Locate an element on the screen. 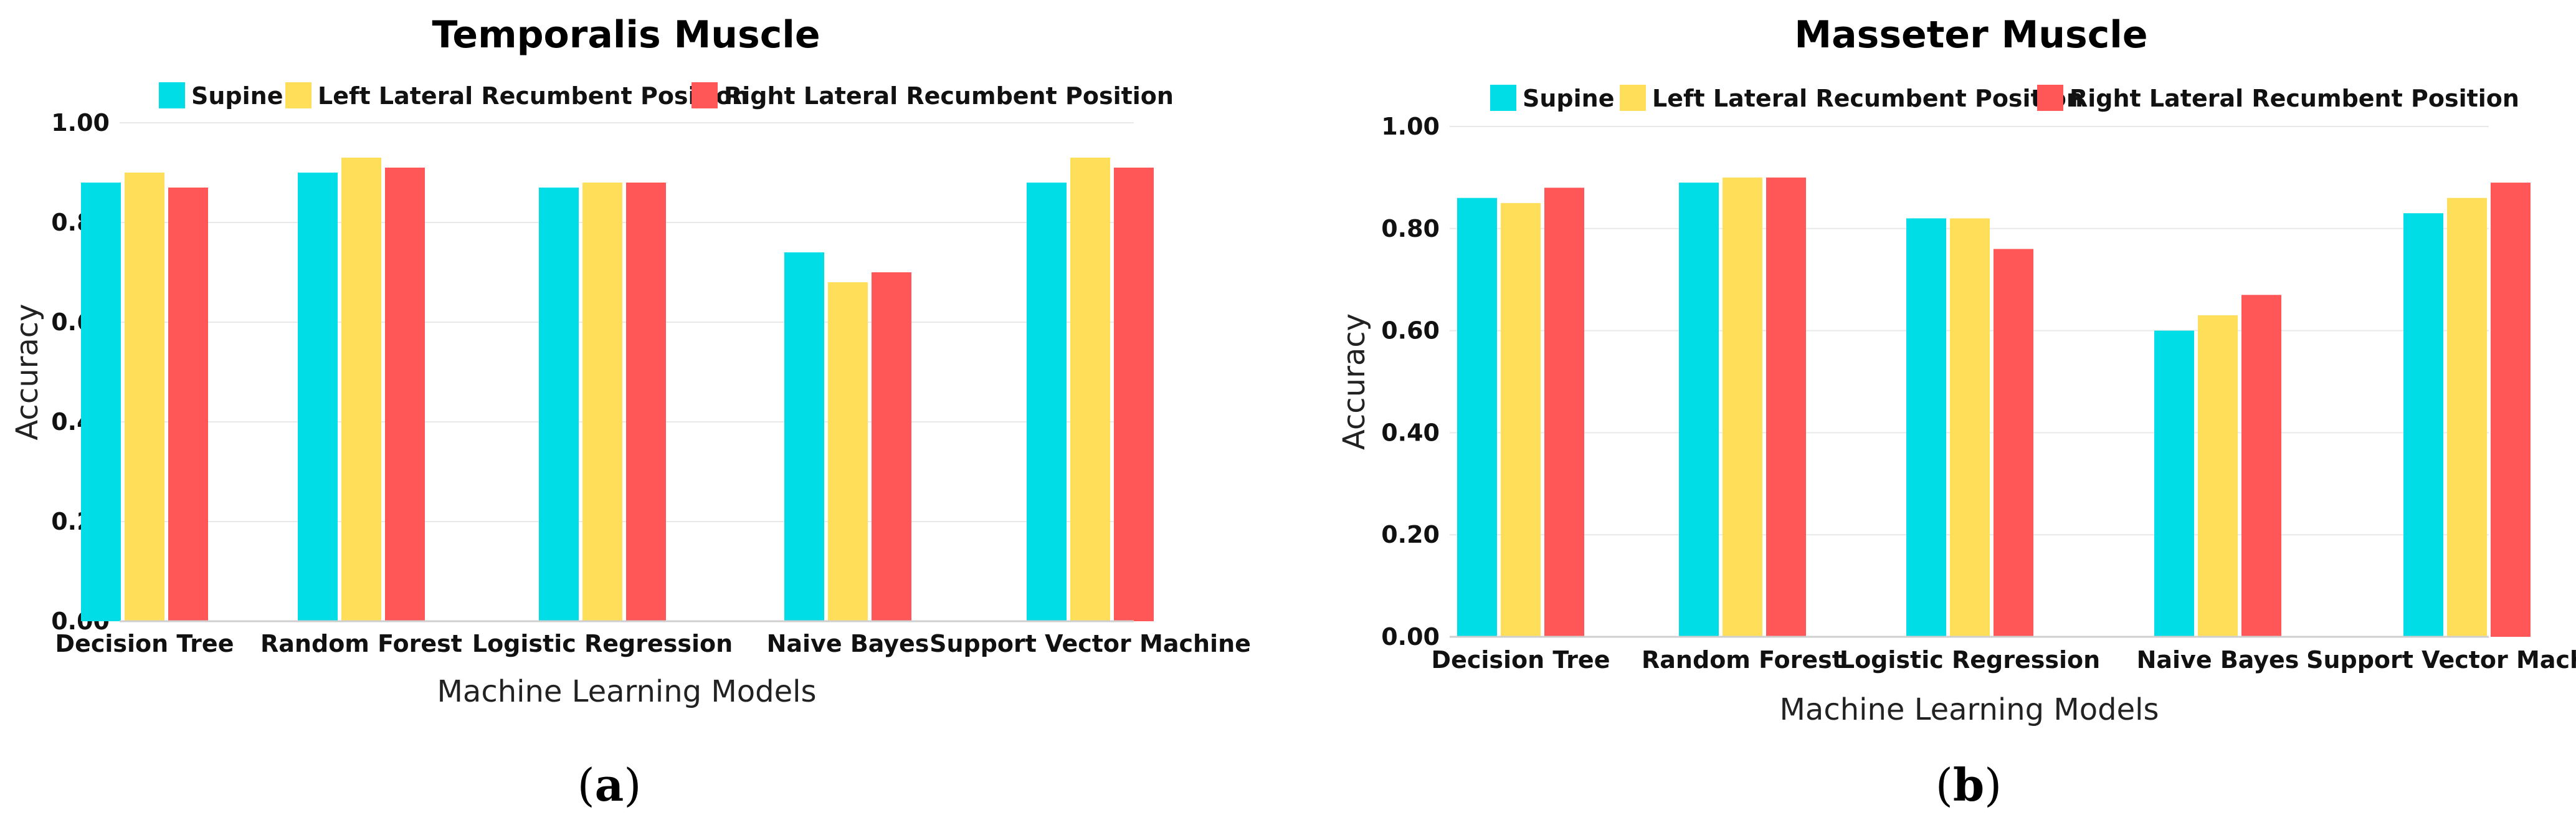  panel-letter: b is located at coordinates (1968, 784).